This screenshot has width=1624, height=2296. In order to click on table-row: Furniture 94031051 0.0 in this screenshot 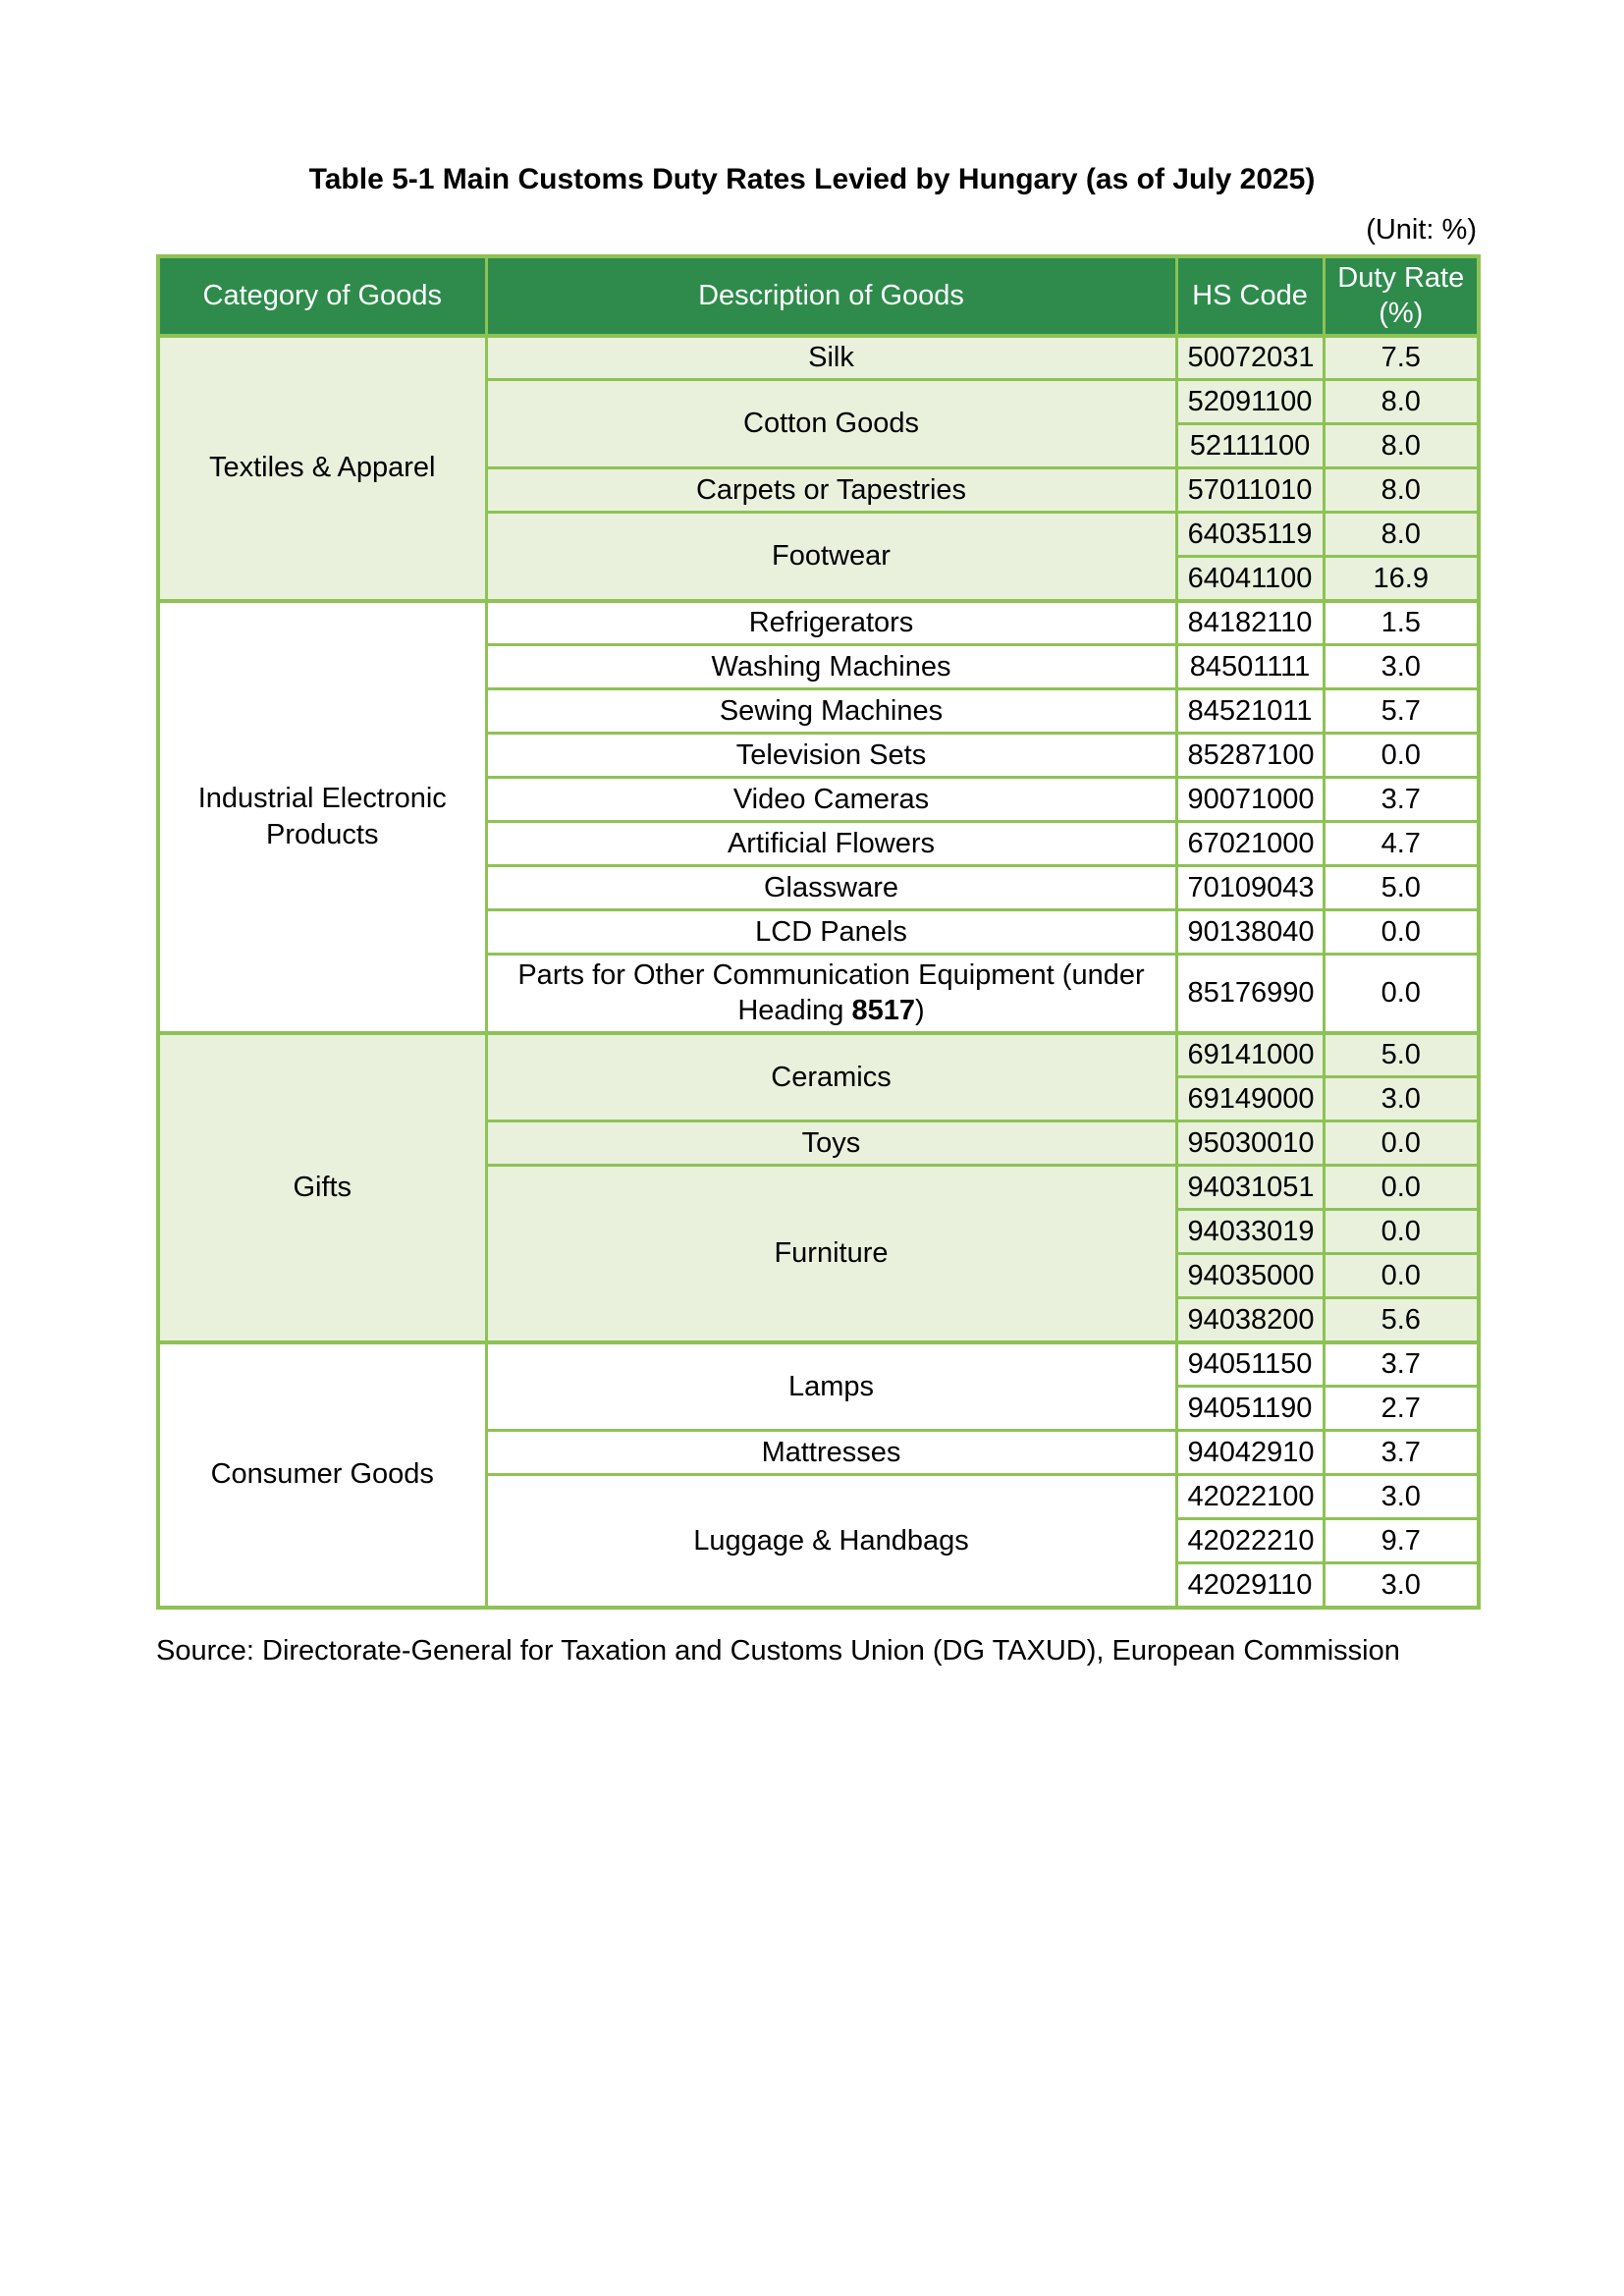, I will do `click(819, 1253)`.